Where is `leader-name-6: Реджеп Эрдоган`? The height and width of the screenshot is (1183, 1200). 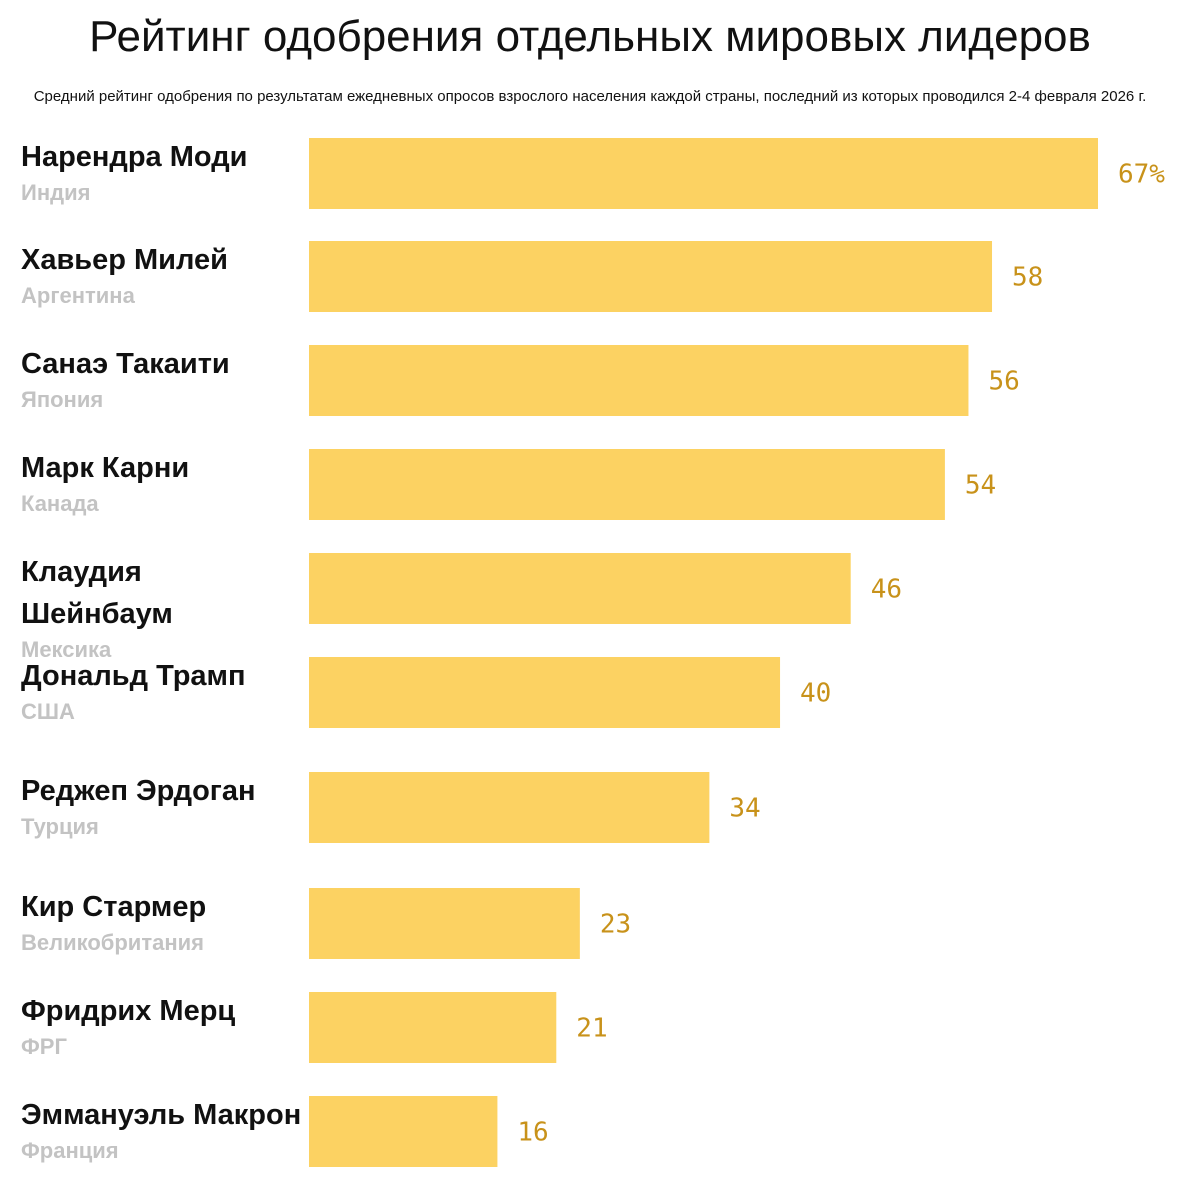
leader-name-6: Реджеп Эрдоган is located at coordinates (138, 791).